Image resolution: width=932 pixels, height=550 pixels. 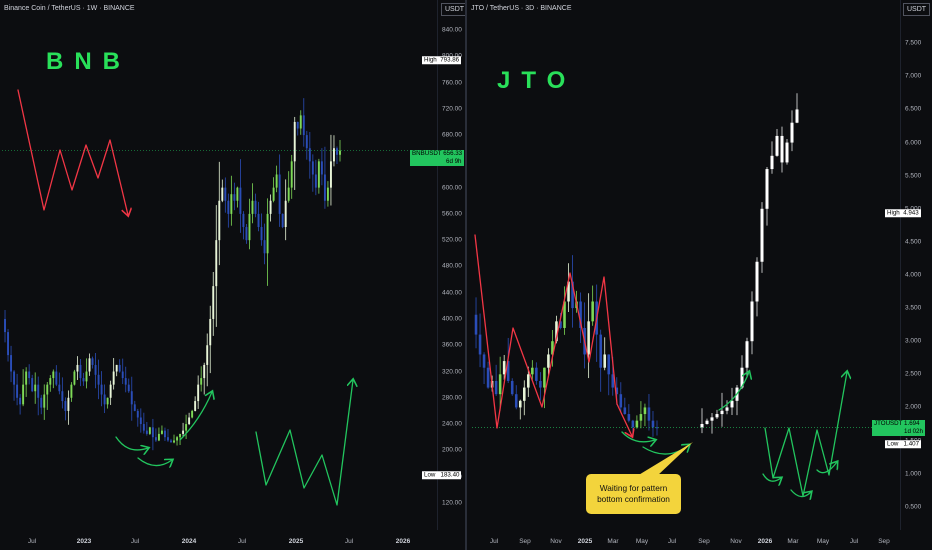 What do you see at coordinates (911, 444) in the screenshot?
I see `jto-low-value: 1.407` at bounding box center [911, 444].